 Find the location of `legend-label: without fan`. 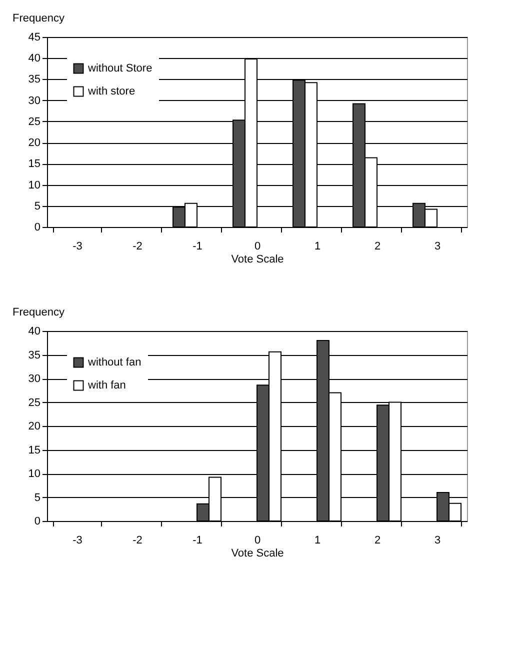

legend-label: without fan is located at coordinates (114, 362).